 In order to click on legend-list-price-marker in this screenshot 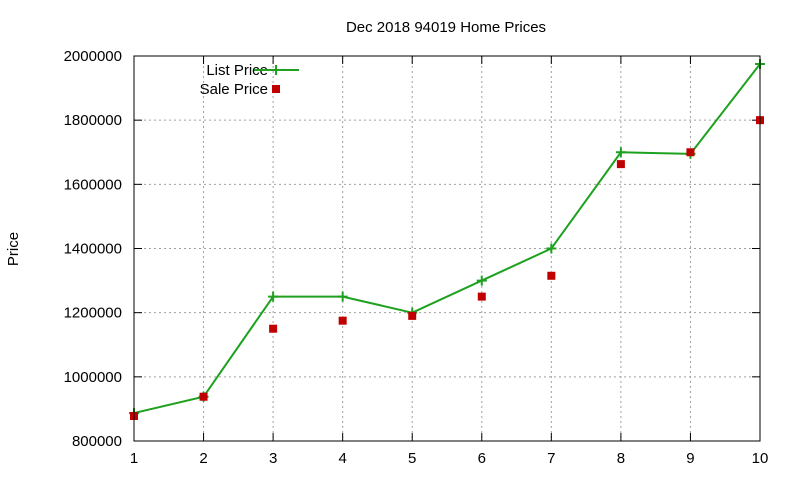, I will do `click(276, 70)`.